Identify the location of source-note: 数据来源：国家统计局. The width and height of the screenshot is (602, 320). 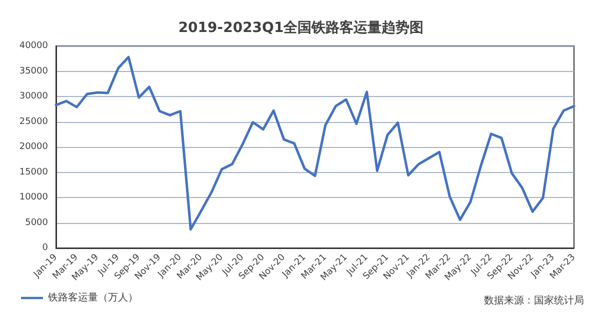
(534, 300).